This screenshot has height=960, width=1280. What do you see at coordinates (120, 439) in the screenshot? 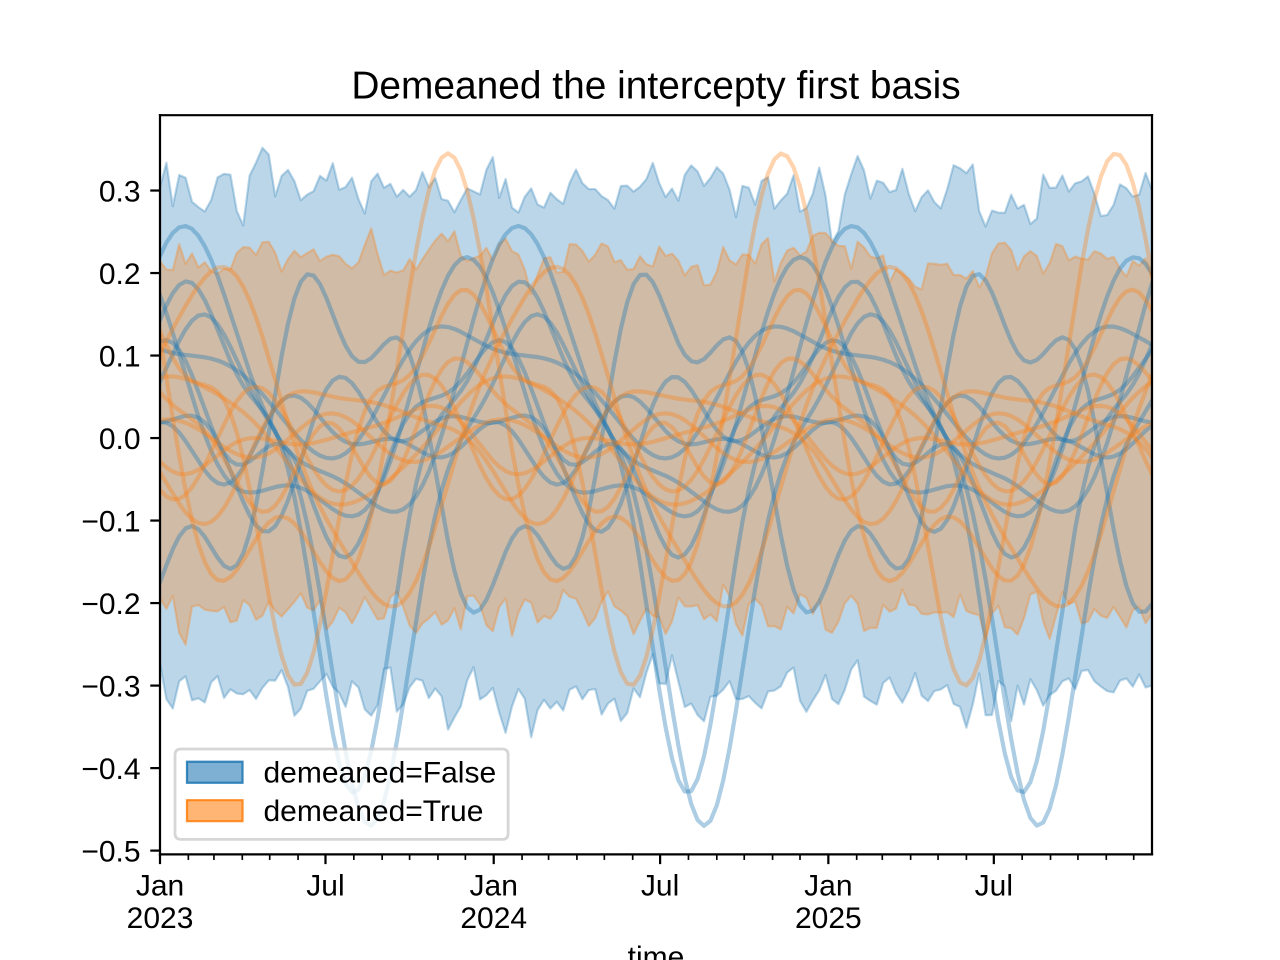
I see `svg-text: 0.0` at bounding box center [120, 439].